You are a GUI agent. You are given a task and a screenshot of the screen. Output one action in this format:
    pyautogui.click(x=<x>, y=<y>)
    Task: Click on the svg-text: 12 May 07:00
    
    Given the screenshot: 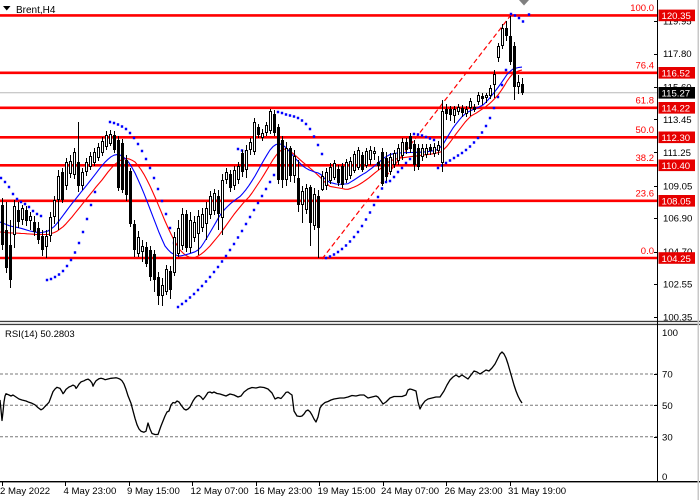 What is the action you would take?
    pyautogui.click(x=220, y=491)
    